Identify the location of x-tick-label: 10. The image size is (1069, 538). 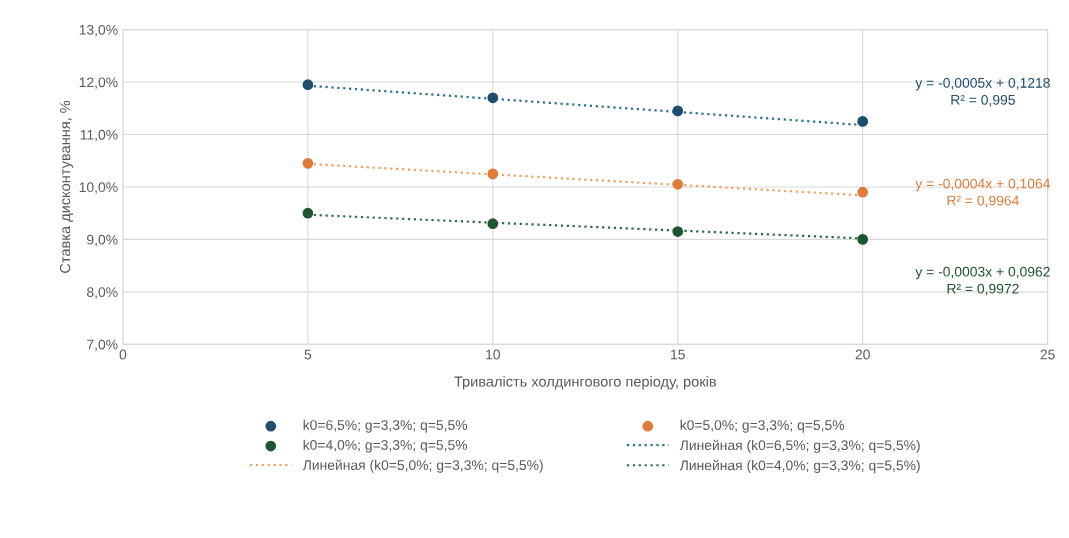
(493, 354).